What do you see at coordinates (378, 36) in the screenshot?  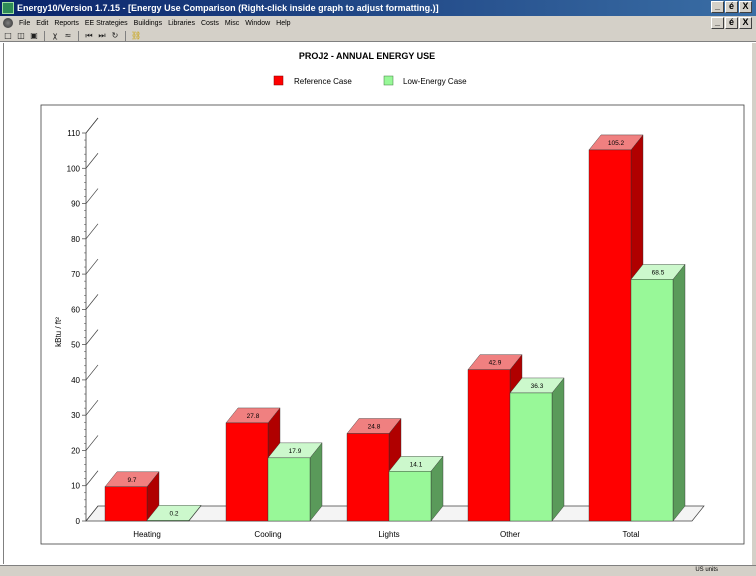 I see `toolbar: □ ◫ ▣ χ ≈ ⏮ ⏭ ↻ ⛓` at bounding box center [378, 36].